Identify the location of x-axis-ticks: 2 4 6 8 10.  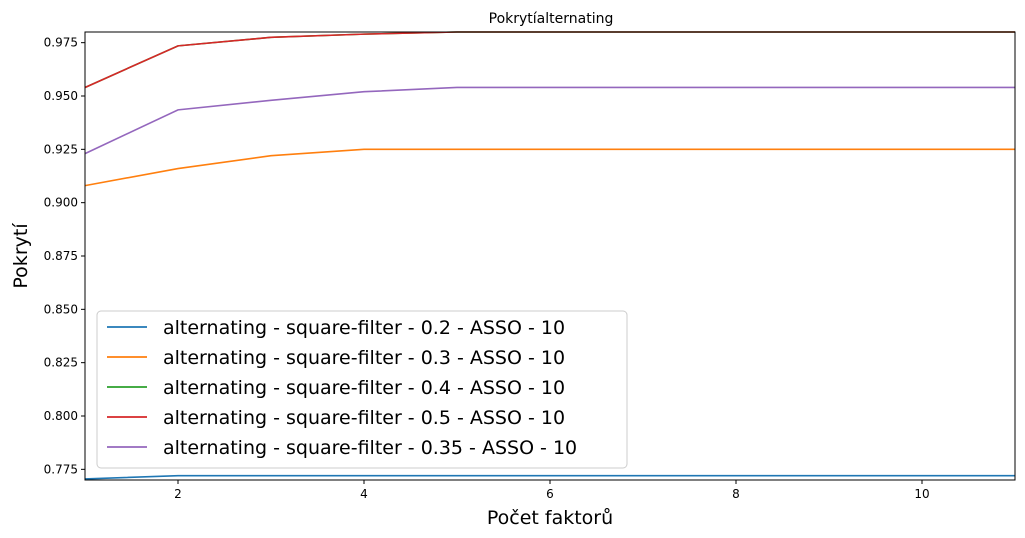
(552, 490).